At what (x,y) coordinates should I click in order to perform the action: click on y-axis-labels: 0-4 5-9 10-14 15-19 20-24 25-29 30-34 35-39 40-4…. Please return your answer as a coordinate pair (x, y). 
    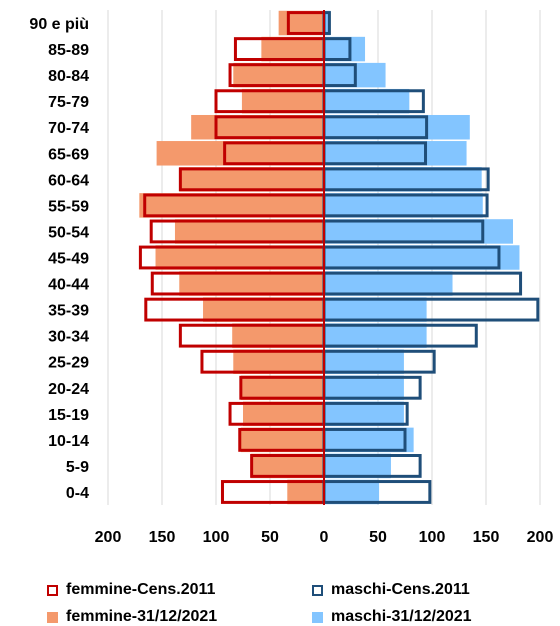
    Looking at the image, I should click on (59, 259).